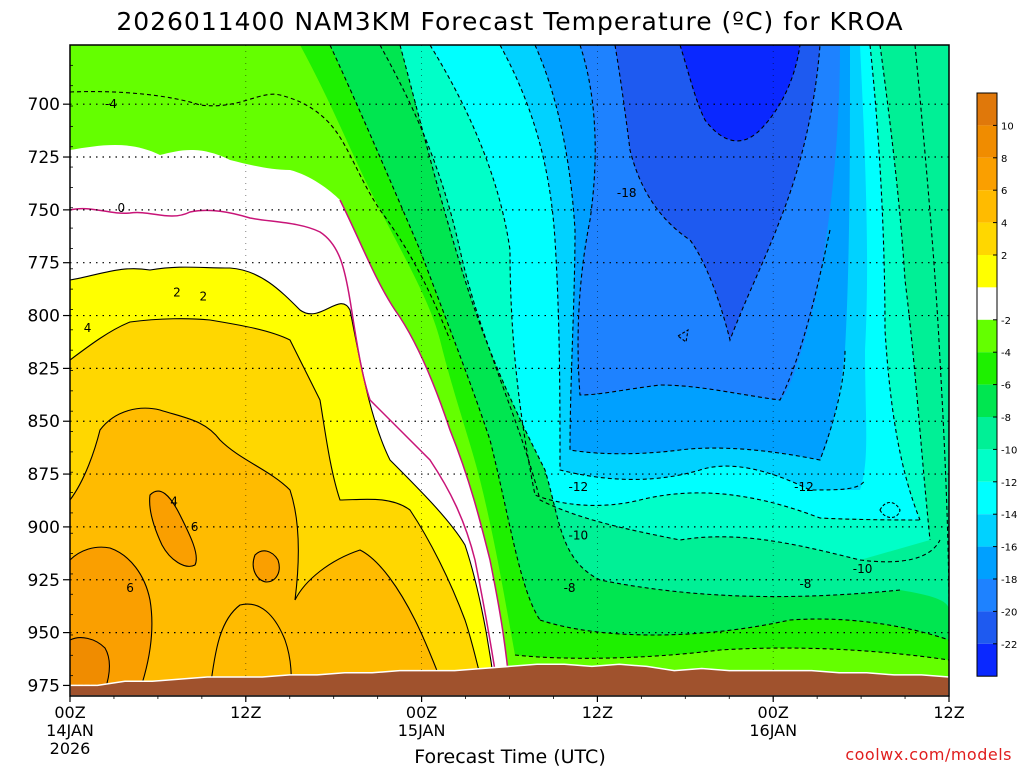  I want to click on field-band-m24, so click(740, 93).